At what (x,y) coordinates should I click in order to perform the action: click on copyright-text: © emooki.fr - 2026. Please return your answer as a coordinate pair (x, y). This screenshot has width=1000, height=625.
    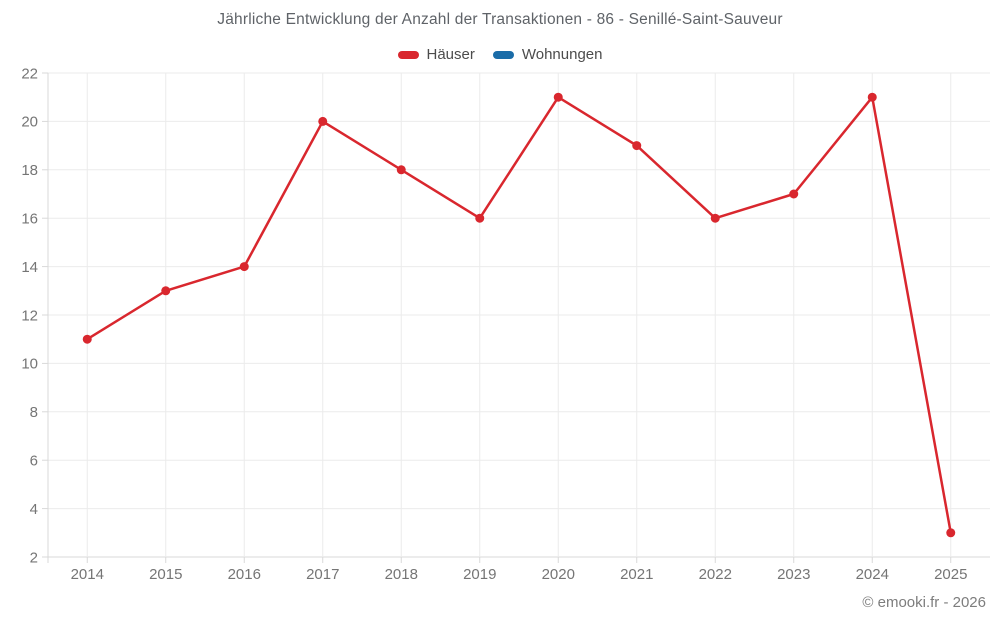
    Looking at the image, I should click on (924, 602).